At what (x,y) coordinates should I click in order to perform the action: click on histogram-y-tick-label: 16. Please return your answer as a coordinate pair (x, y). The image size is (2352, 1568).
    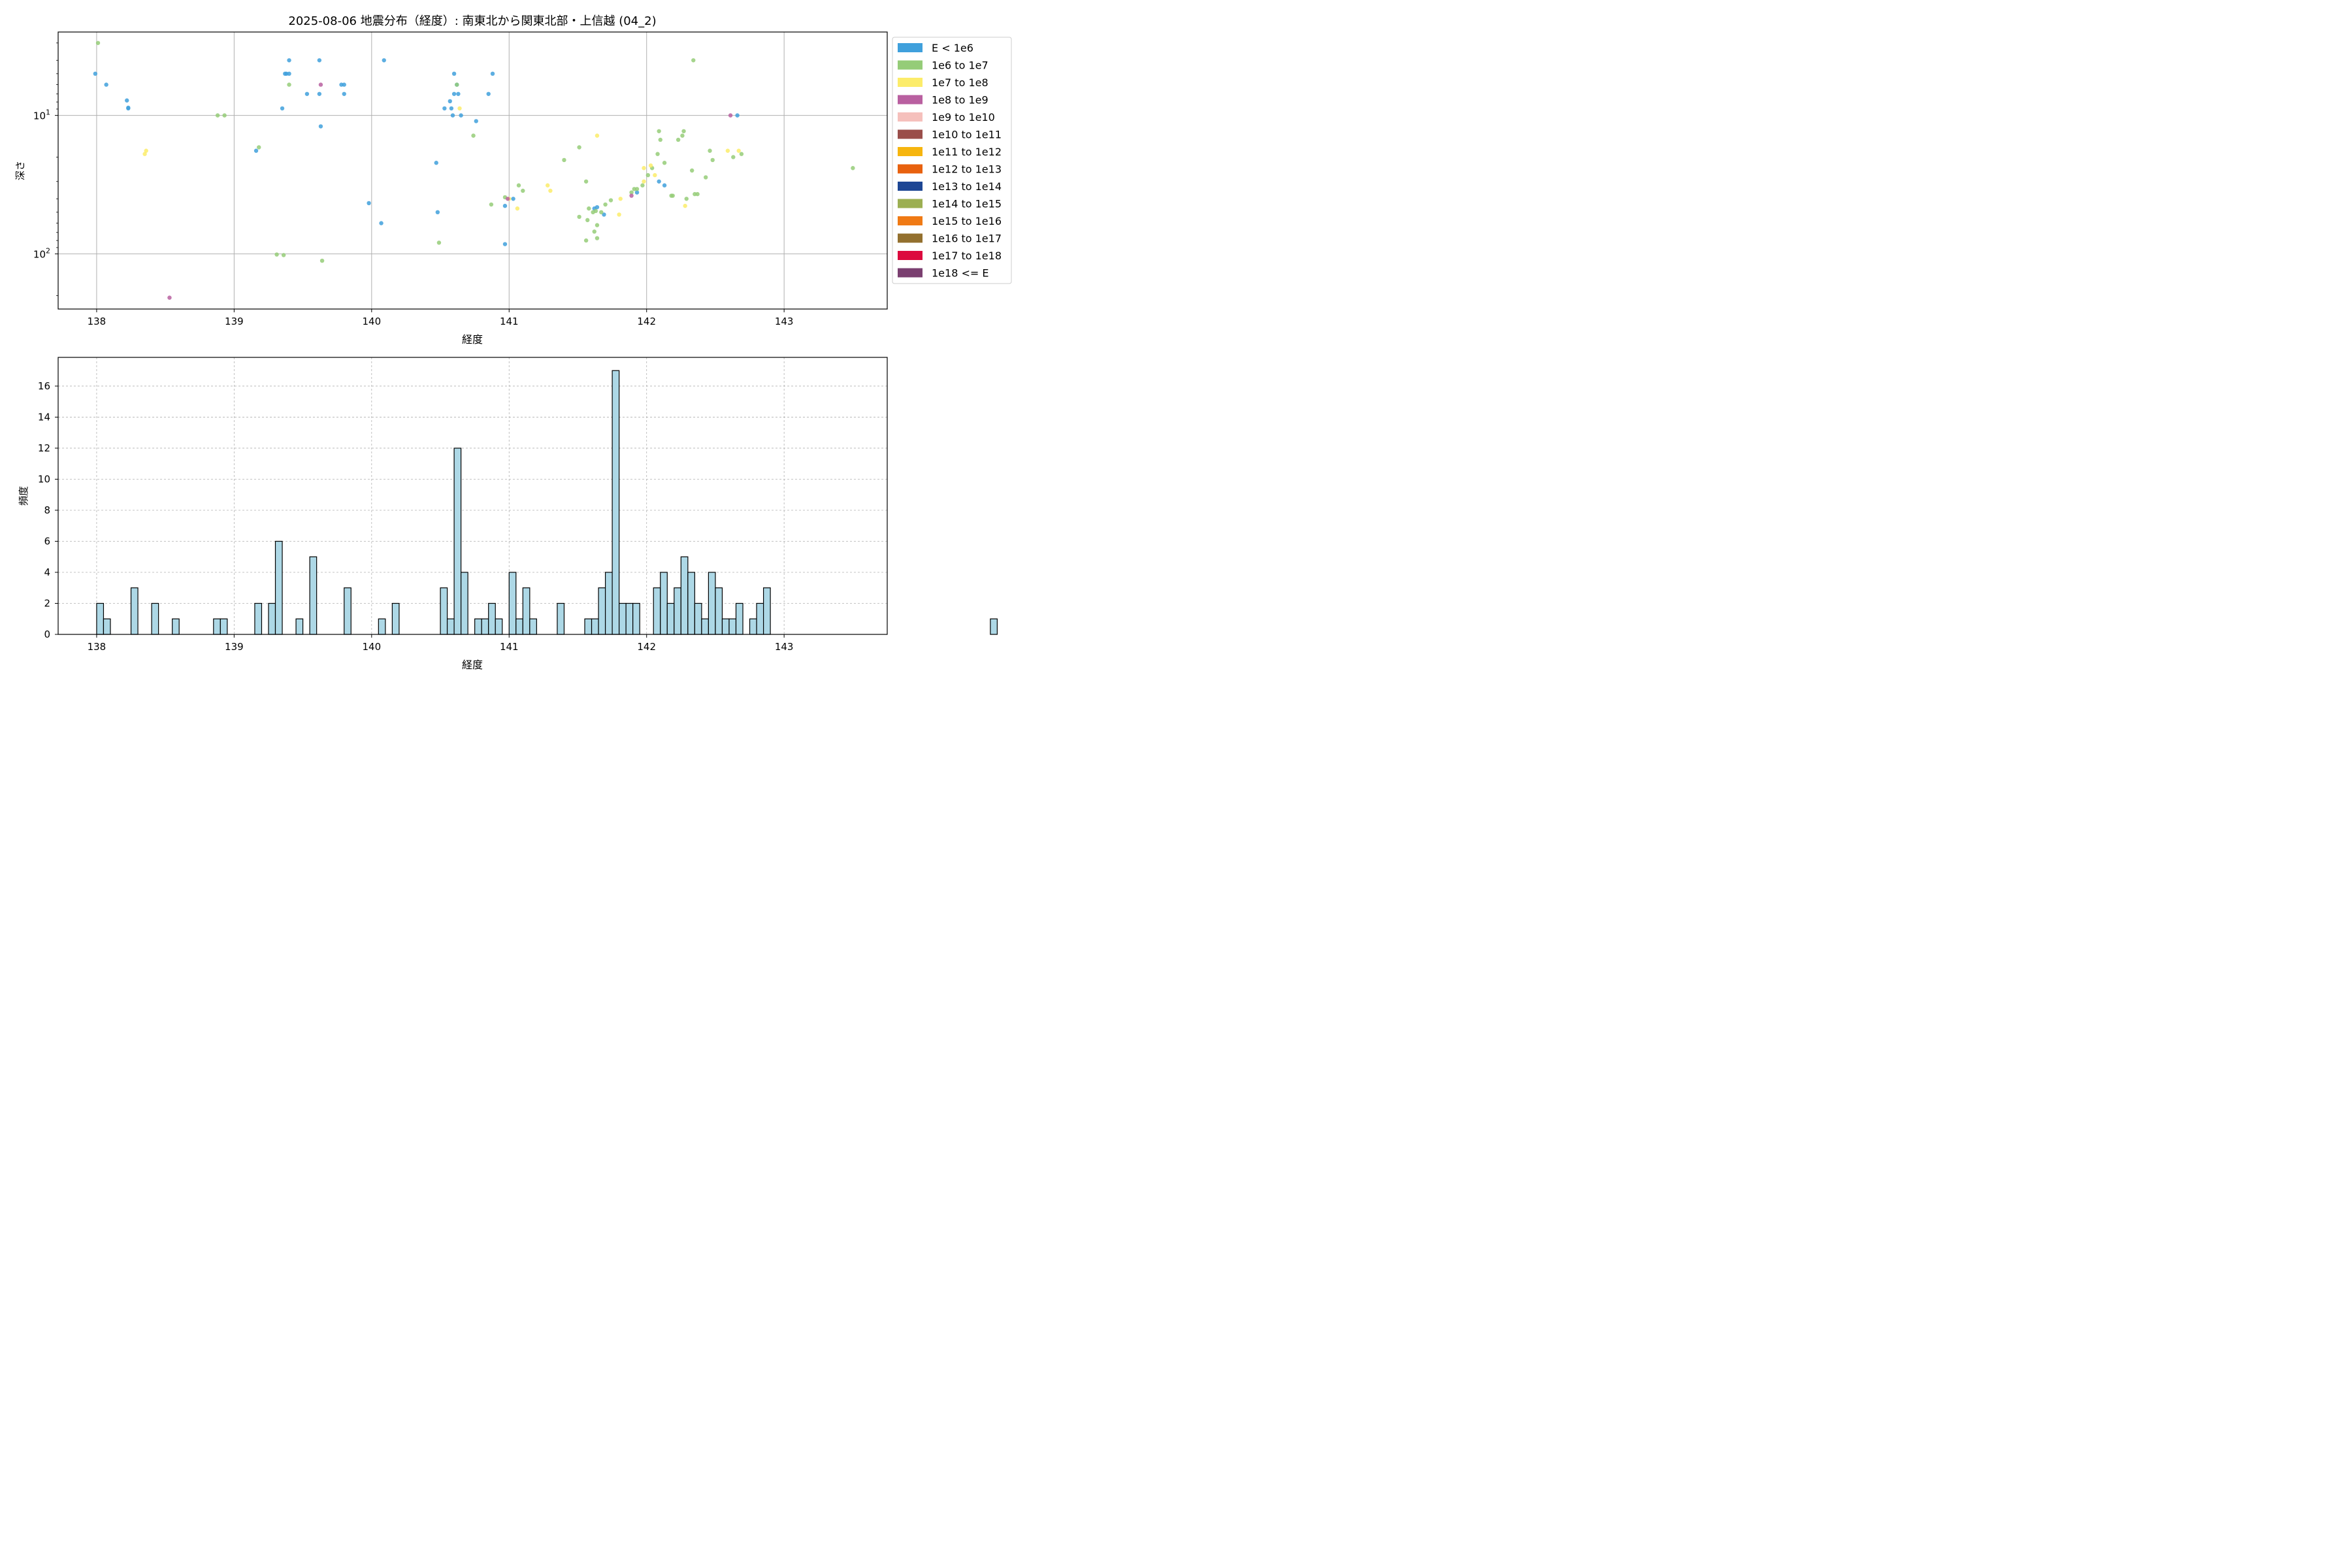
    Looking at the image, I should click on (44, 386).